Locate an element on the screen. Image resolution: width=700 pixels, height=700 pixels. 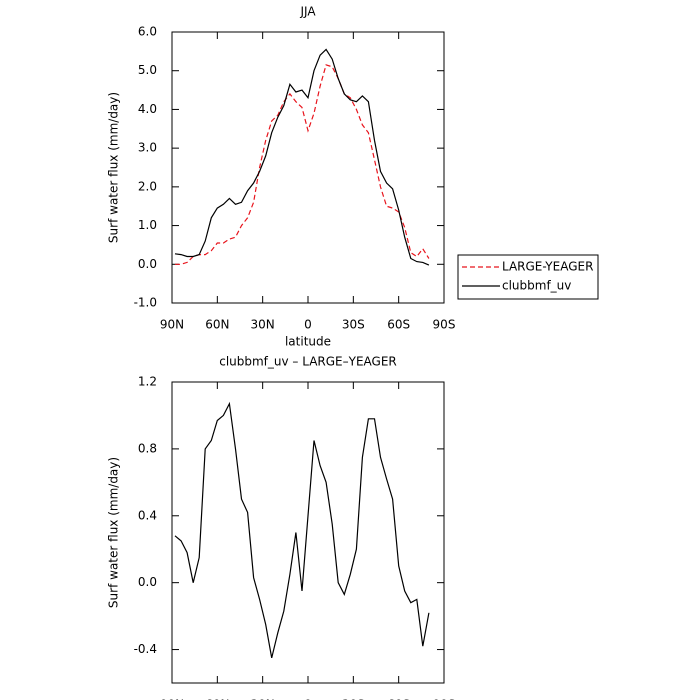
y-tick-label: 4.0 is located at coordinates (147, 109).